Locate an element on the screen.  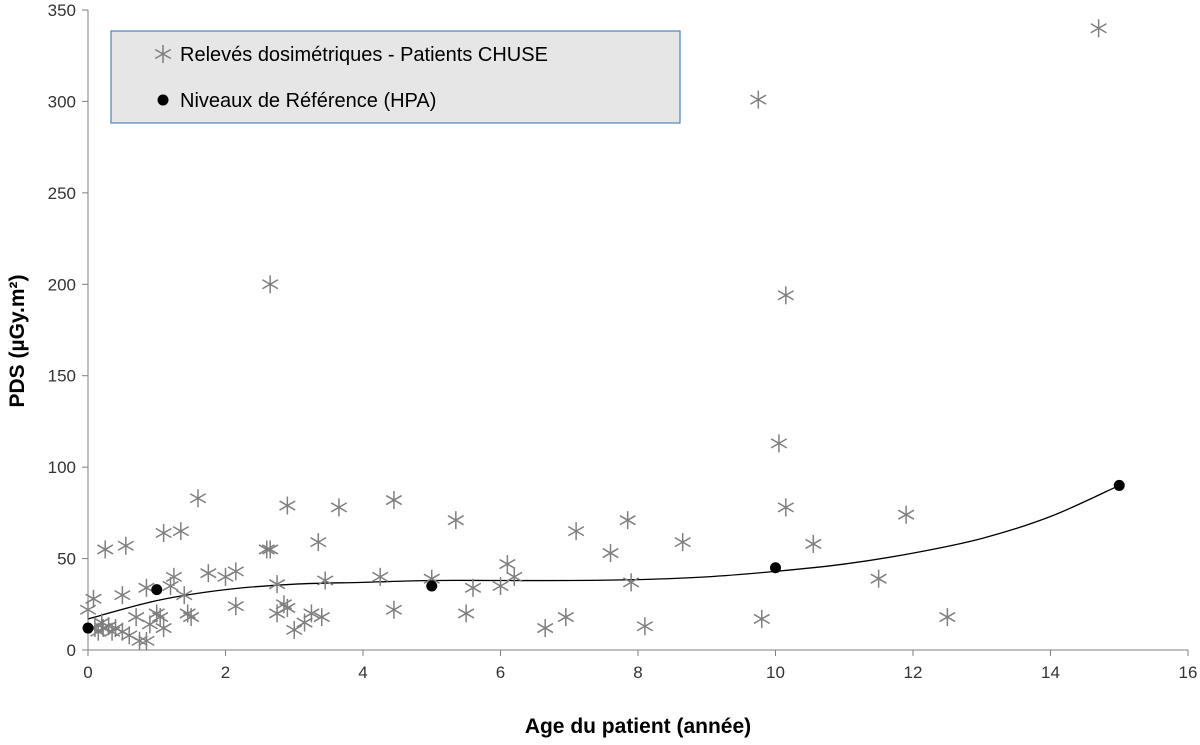
y-axis-title: PDS (µGy.m²) is located at coordinates (17, 340).